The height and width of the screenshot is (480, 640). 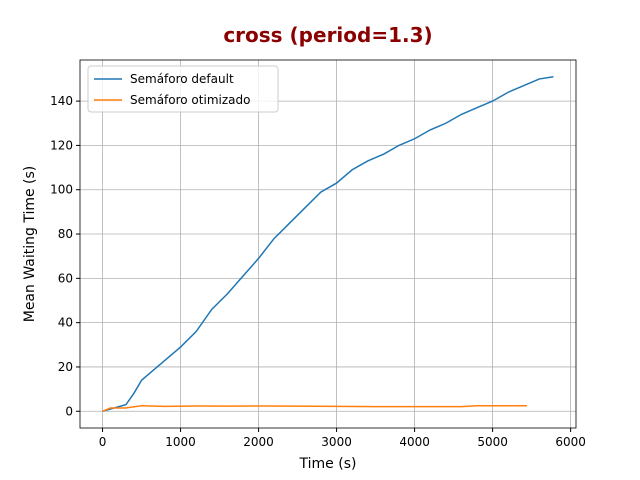 What do you see at coordinates (314, 408) in the screenshot?
I see `data-line` at bounding box center [314, 408].